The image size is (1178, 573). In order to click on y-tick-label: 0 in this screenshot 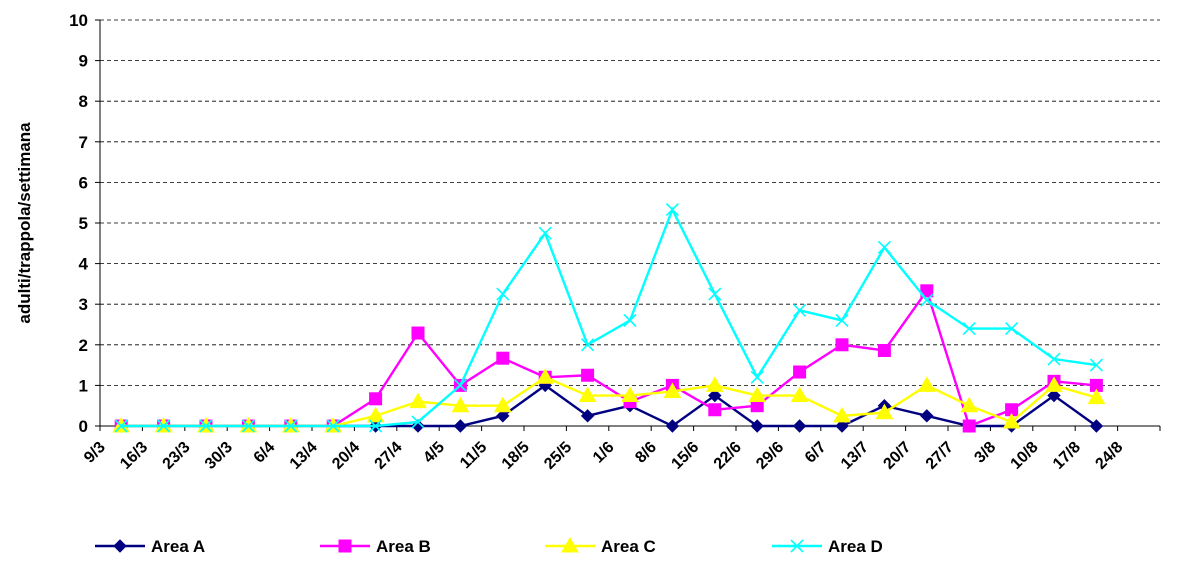, I will do `click(83, 426)`.